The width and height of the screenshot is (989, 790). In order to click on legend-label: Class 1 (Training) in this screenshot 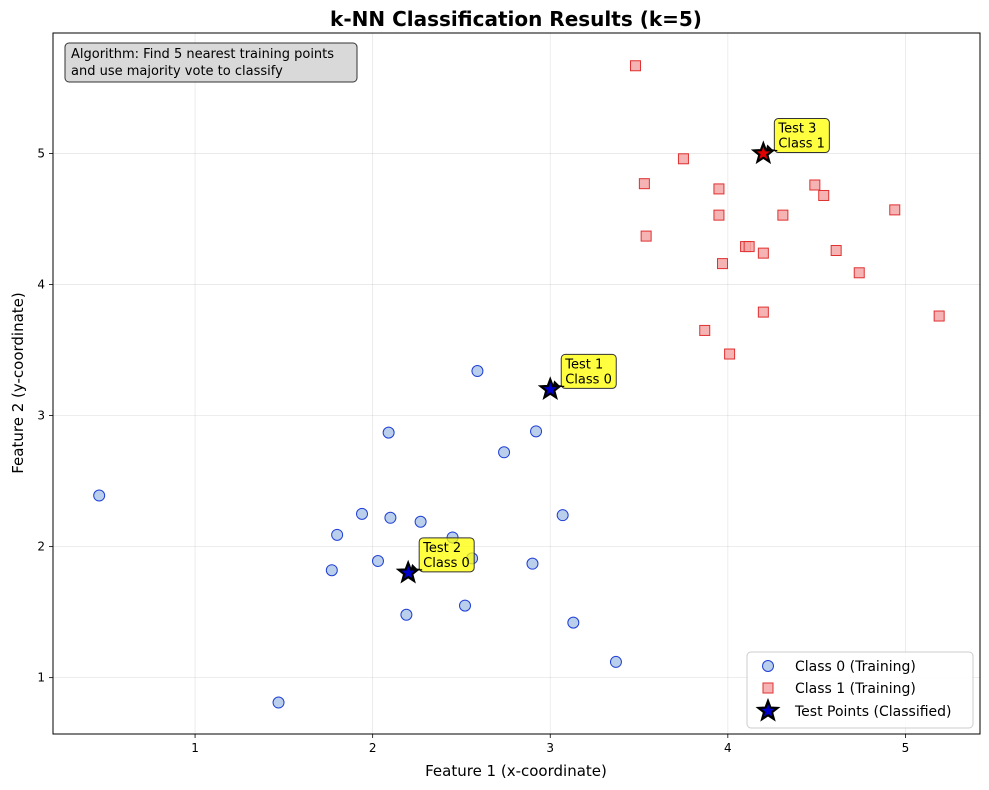, I will do `click(855, 689)`.